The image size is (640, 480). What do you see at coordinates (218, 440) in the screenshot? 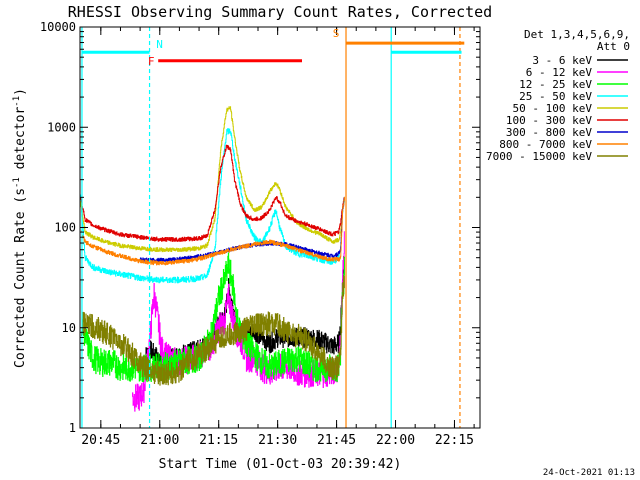
I see `x-tick-label: 21:15` at bounding box center [218, 440].